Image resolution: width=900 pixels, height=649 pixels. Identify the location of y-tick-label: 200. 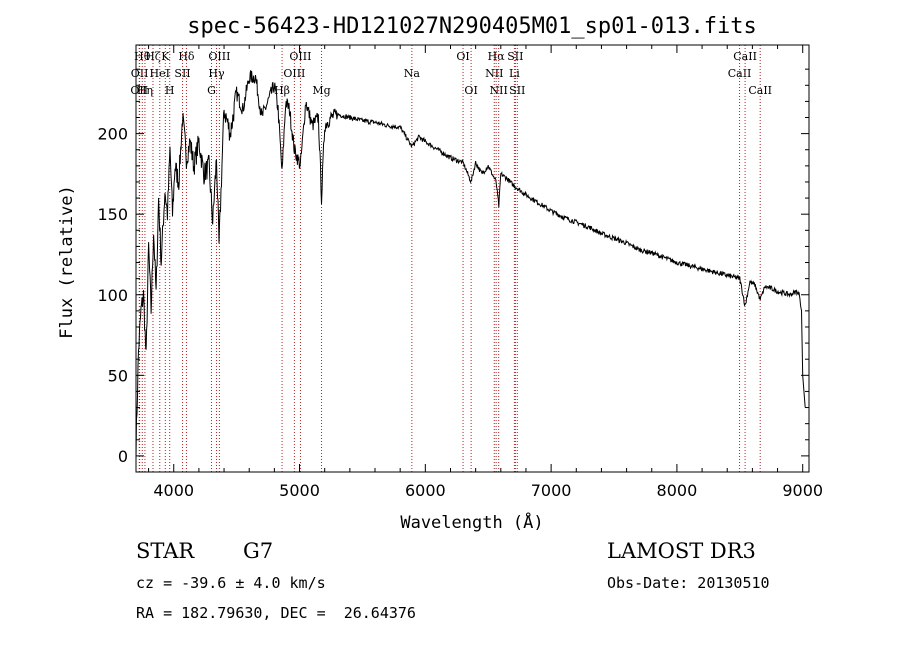
(112, 134).